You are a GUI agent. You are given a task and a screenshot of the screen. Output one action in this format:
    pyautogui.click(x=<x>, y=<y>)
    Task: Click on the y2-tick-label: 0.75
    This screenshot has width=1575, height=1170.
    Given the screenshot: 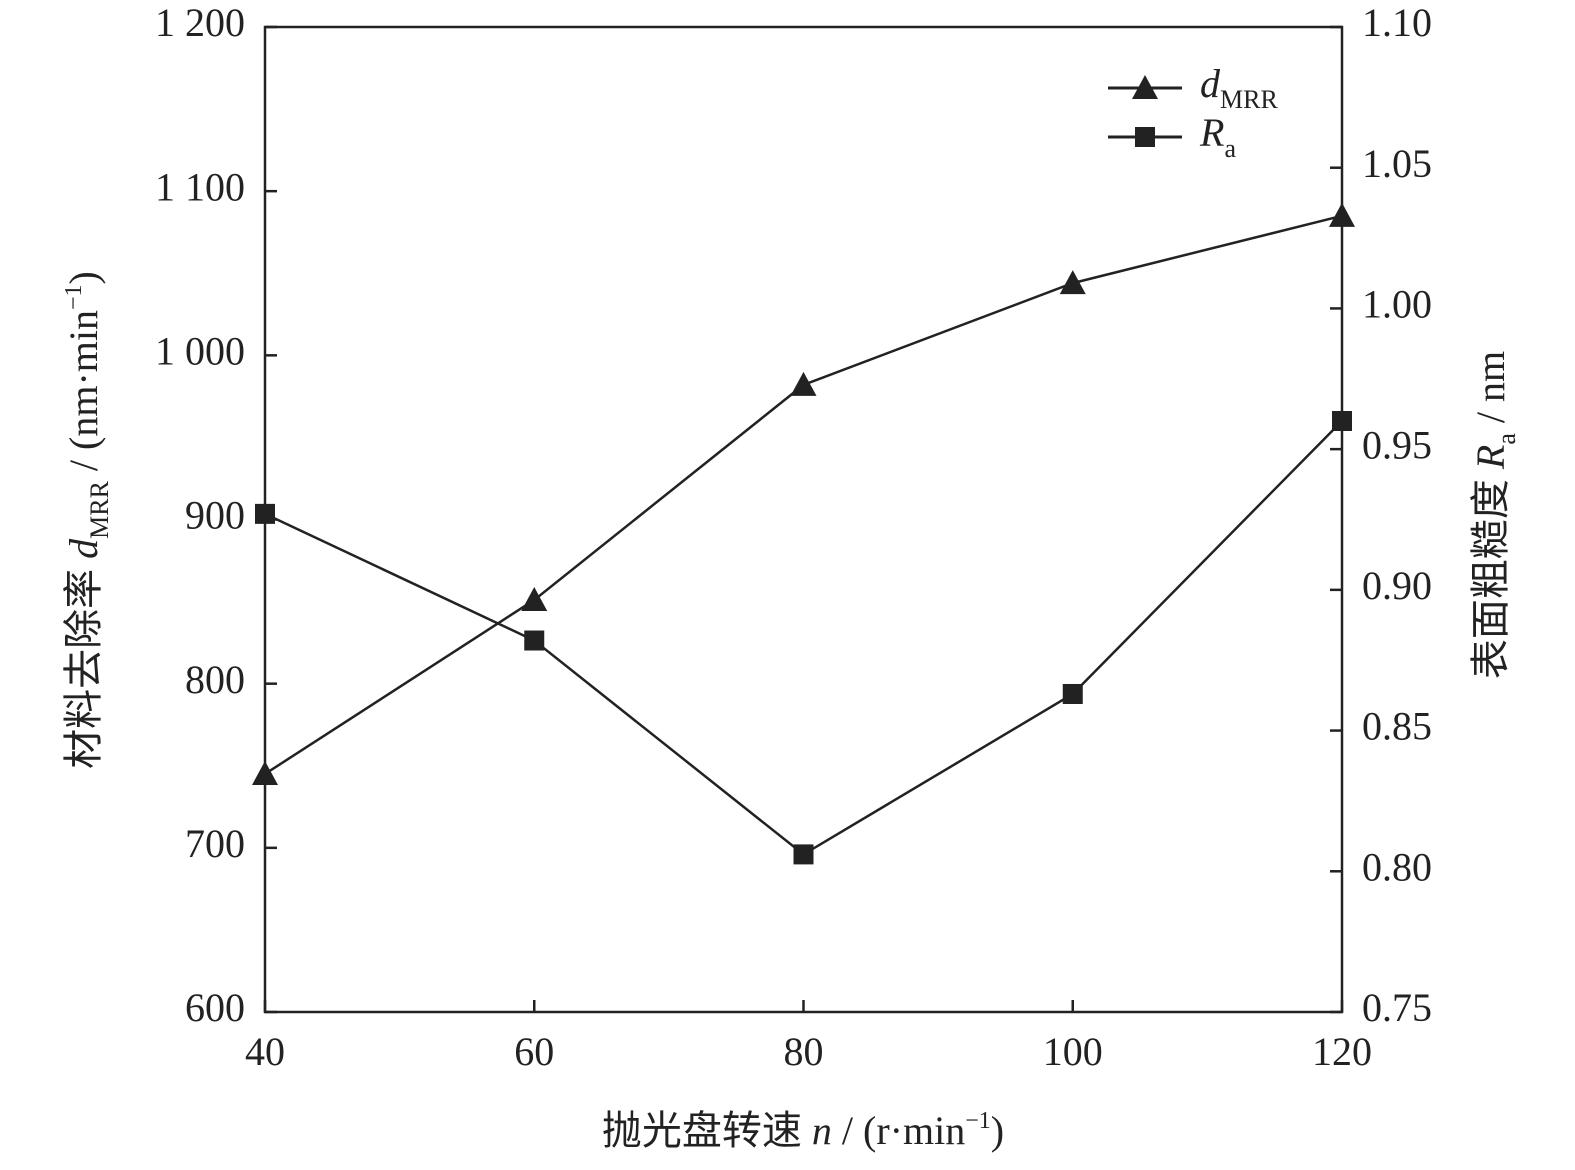 What is the action you would take?
    pyautogui.click(x=1397, y=1007)
    